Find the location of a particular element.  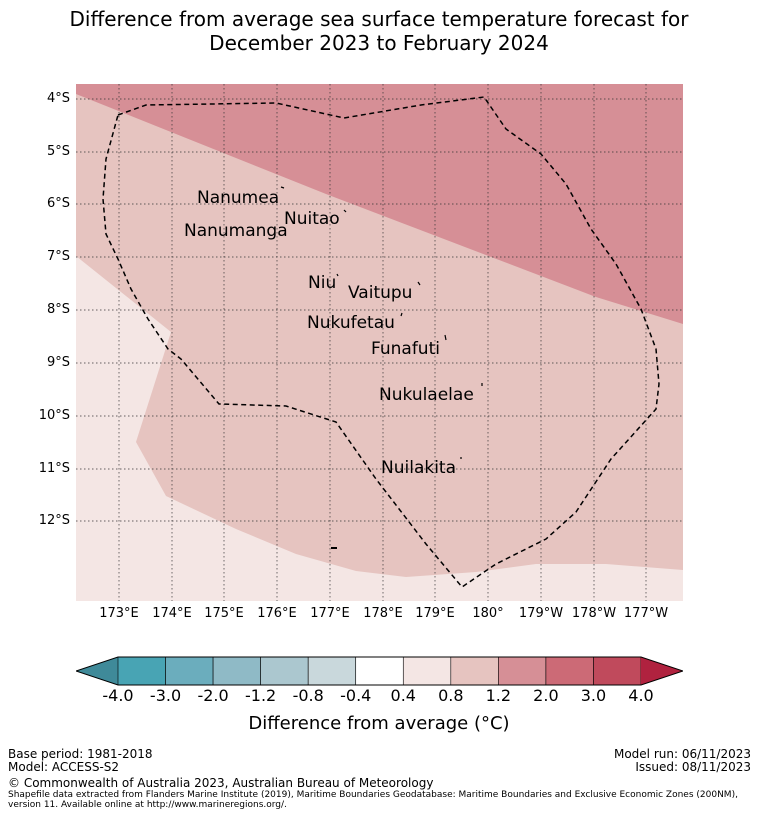

model-run: Model run: 06/11/2023 is located at coordinates (682, 754).